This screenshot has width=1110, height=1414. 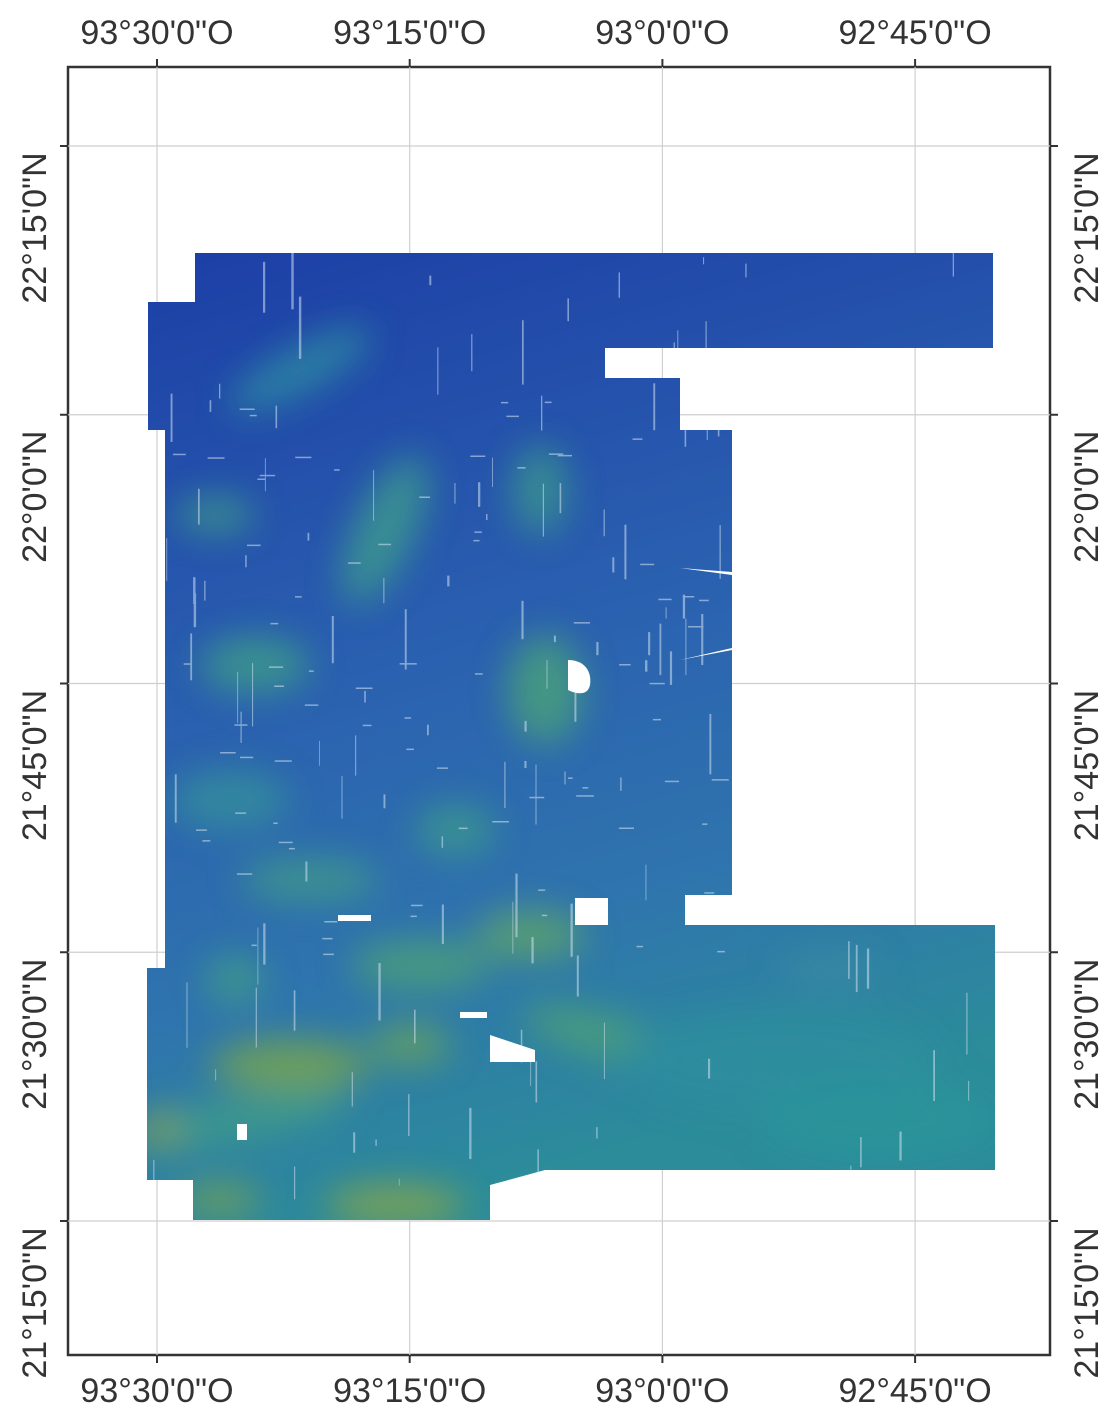 I want to click on right-latitude-label: 22°15'0"N, so click(x=1087, y=227).